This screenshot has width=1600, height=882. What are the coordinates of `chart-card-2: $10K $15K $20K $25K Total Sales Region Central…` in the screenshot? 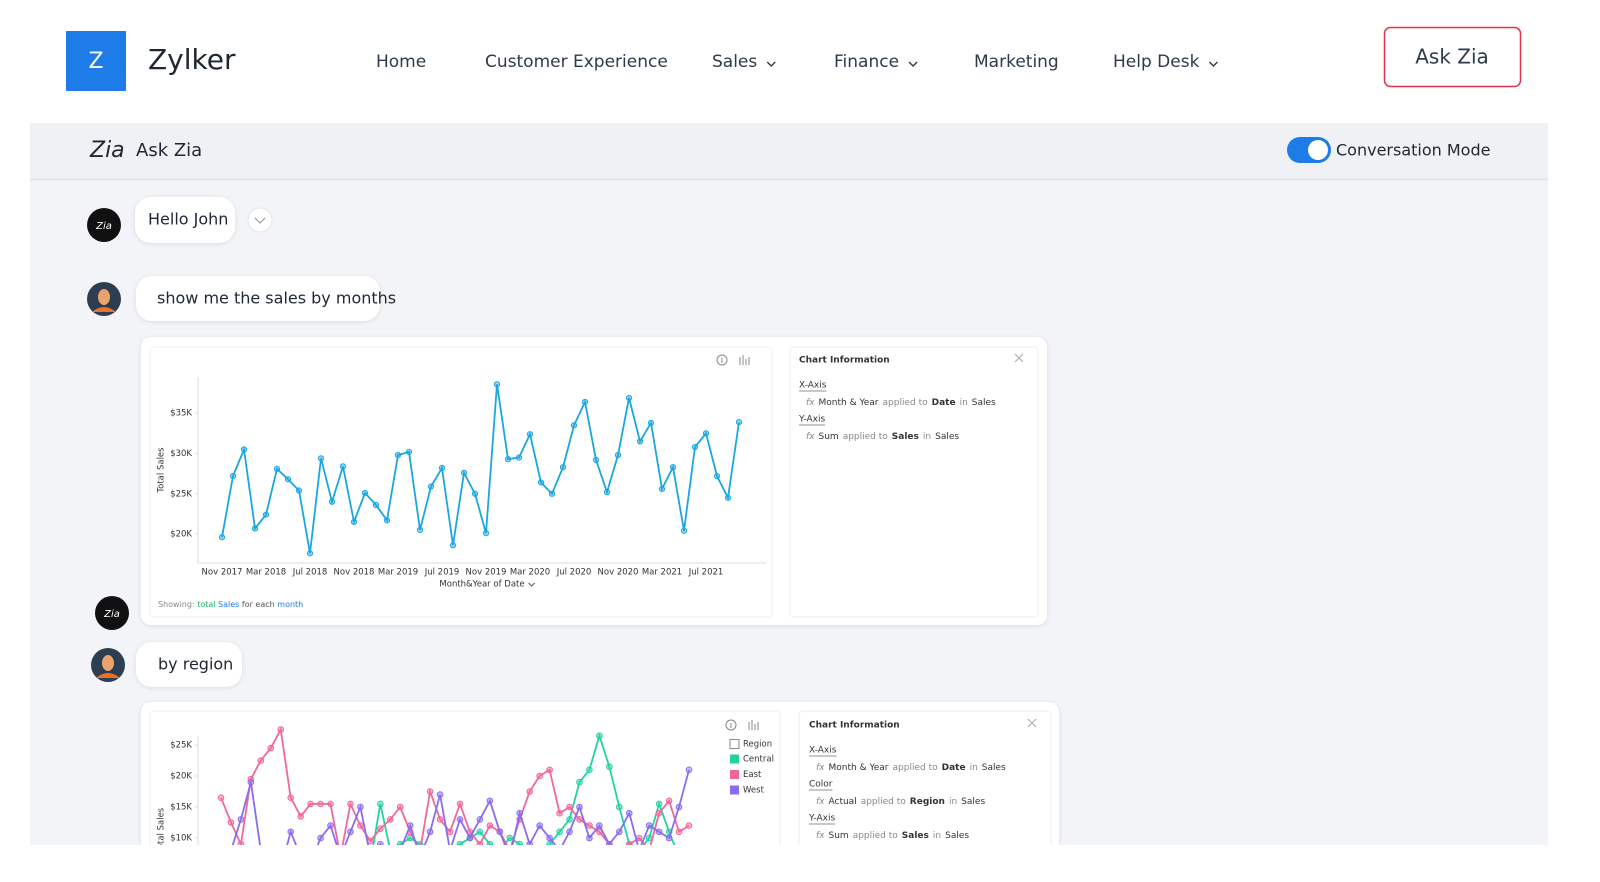 It's located at (600, 784).